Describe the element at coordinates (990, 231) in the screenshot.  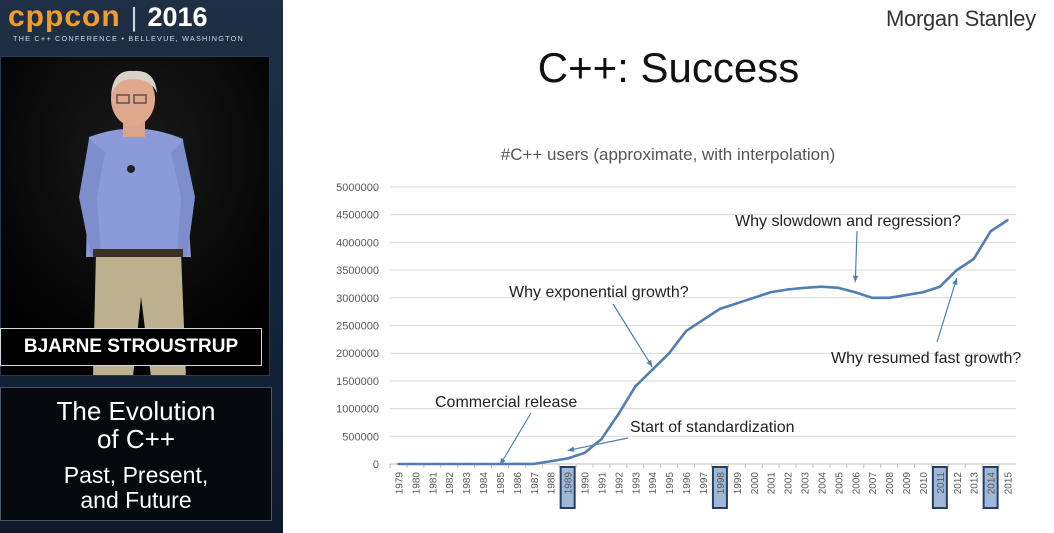
I see `data-point-2014` at that location.